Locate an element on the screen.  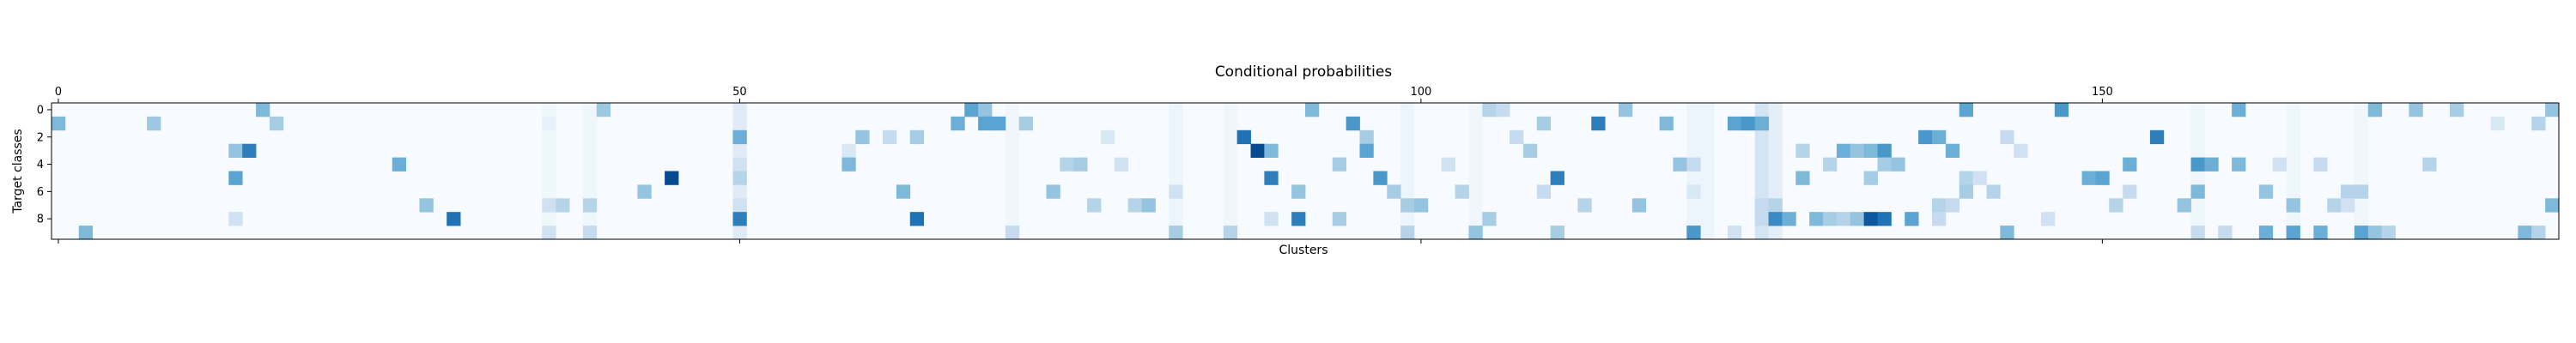
y-axis-label: Target classes is located at coordinates (18, 171).